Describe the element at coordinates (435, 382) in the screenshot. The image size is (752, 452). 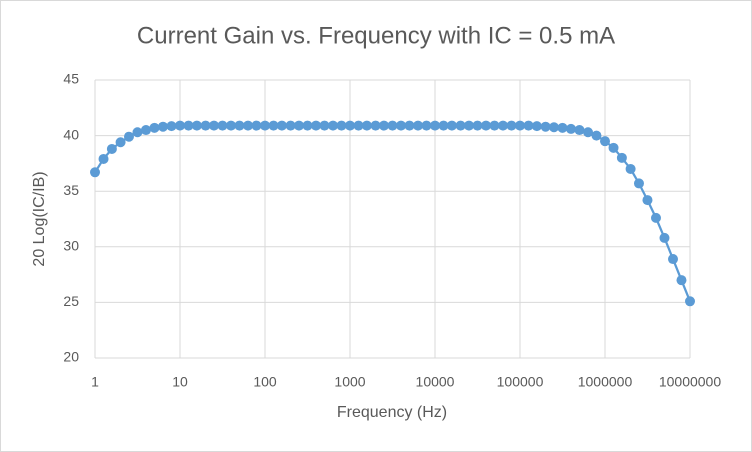
I see `x-tick-label: 10000` at that location.